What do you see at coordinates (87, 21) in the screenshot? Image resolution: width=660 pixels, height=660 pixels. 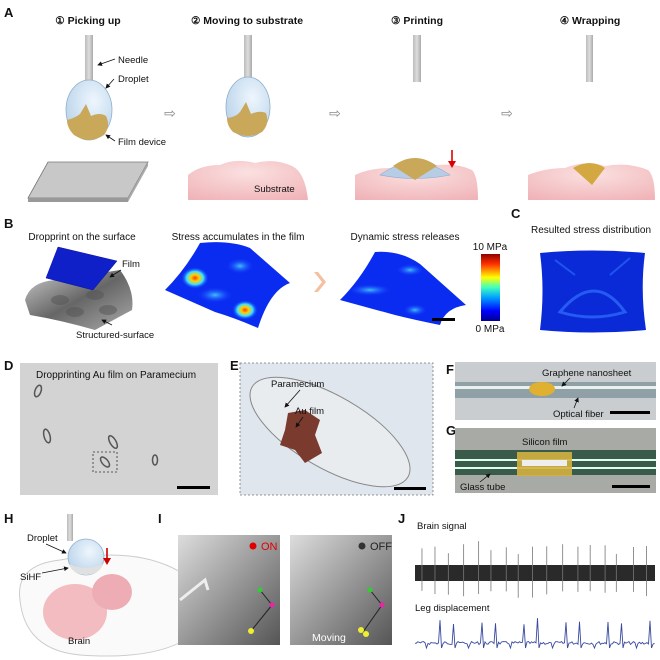 I see `step-1-title: ① Picking up` at bounding box center [87, 21].